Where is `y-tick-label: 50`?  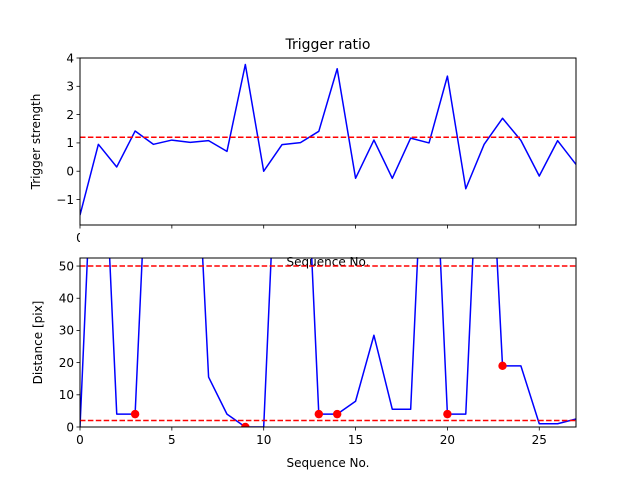
y-tick-label: 50 is located at coordinates (66, 266).